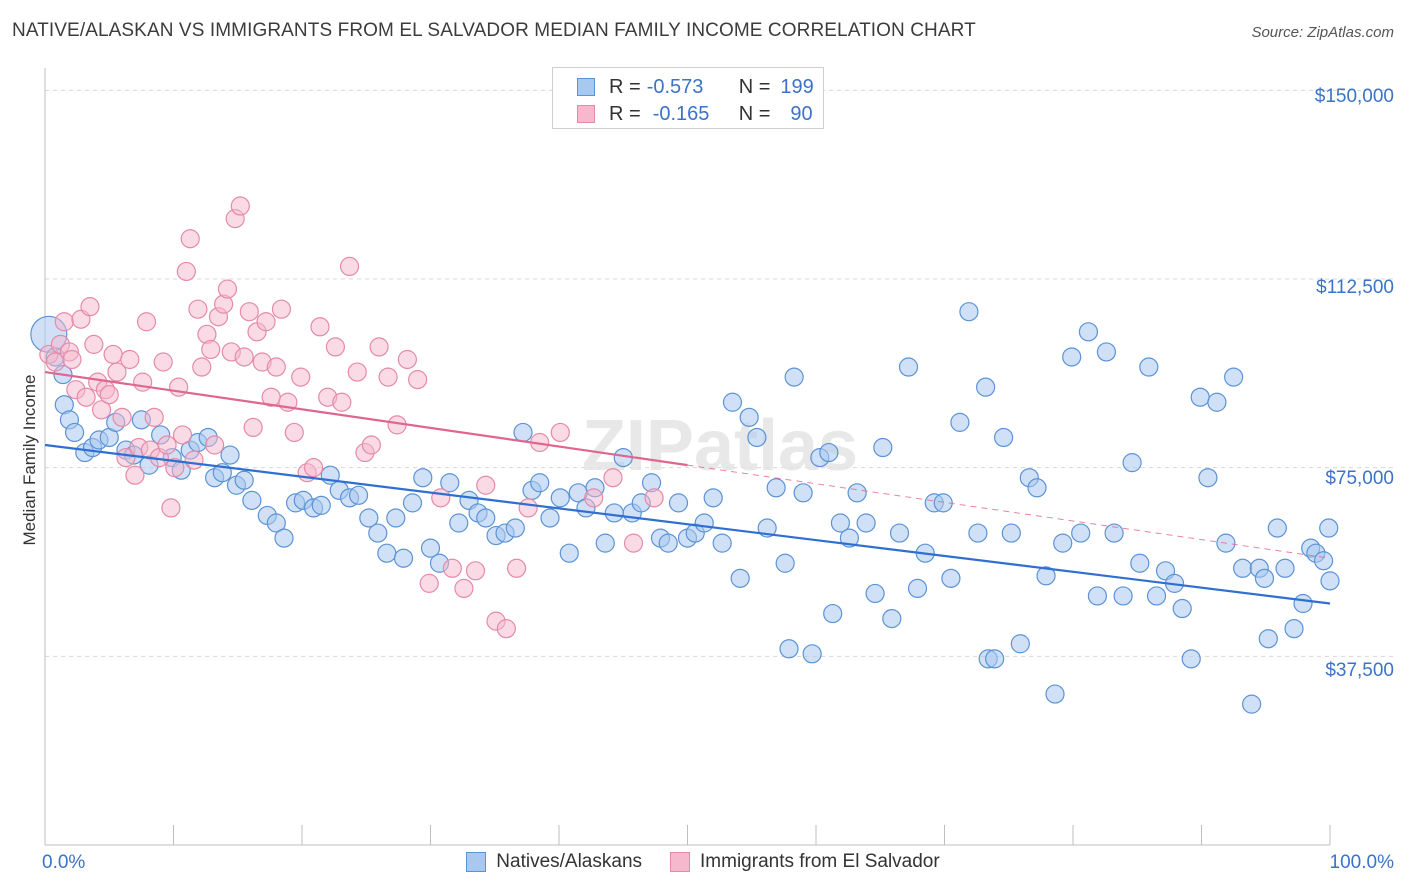  What do you see at coordinates (64, 862) in the screenshot?
I see `x-tick-label-min: 0.0%` at bounding box center [64, 862].